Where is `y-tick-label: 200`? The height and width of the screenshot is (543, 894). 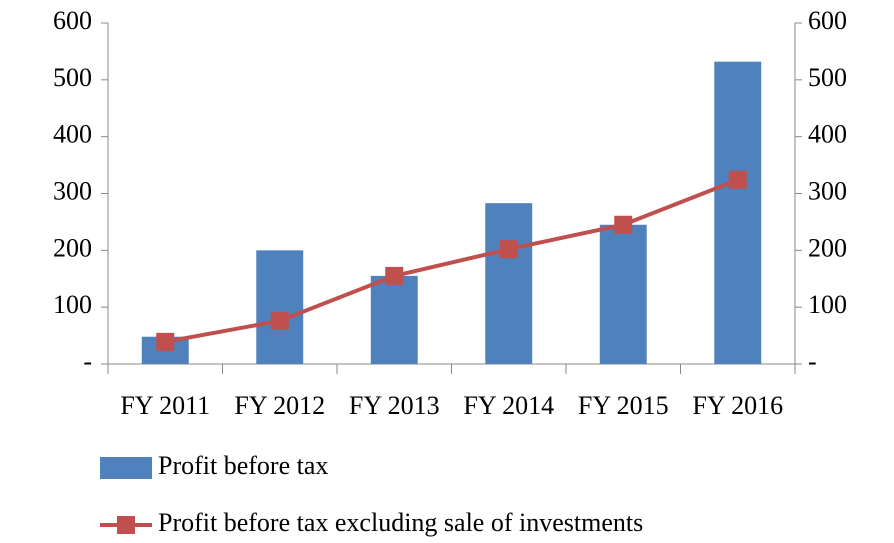
y-tick-label: 200 is located at coordinates (72, 247).